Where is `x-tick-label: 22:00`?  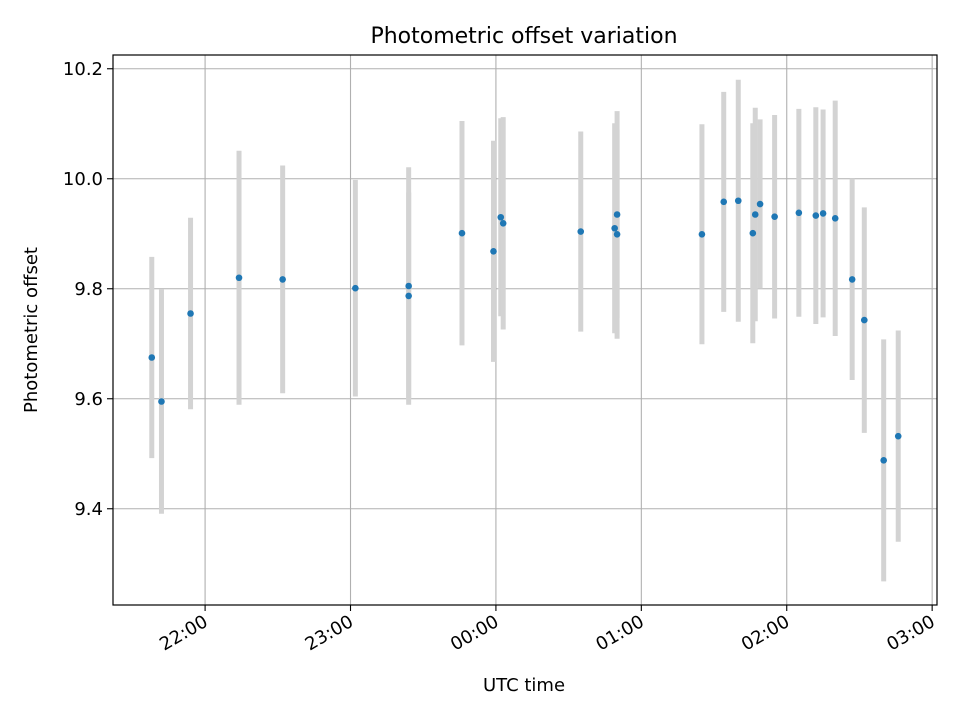
x-tick-label: 22:00 is located at coordinates (183, 633).